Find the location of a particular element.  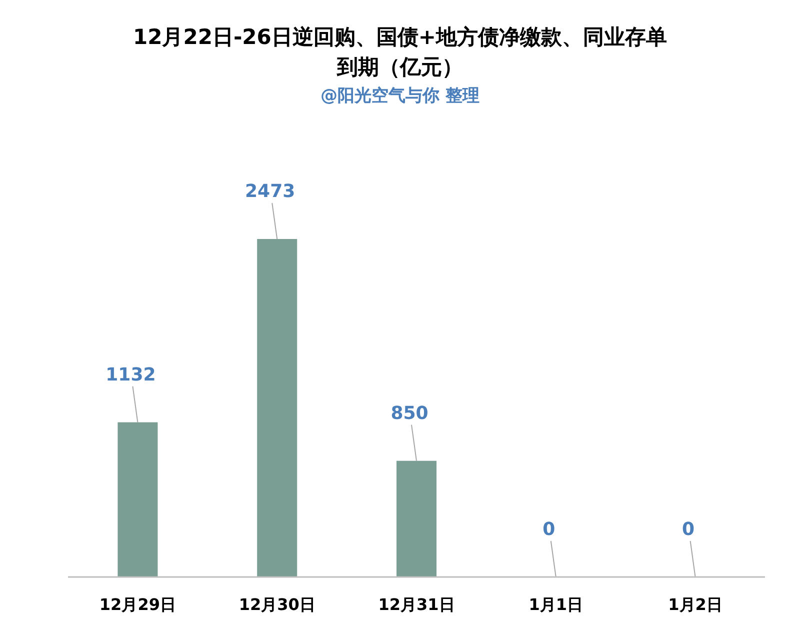

data-label: 2473 is located at coordinates (270, 191).